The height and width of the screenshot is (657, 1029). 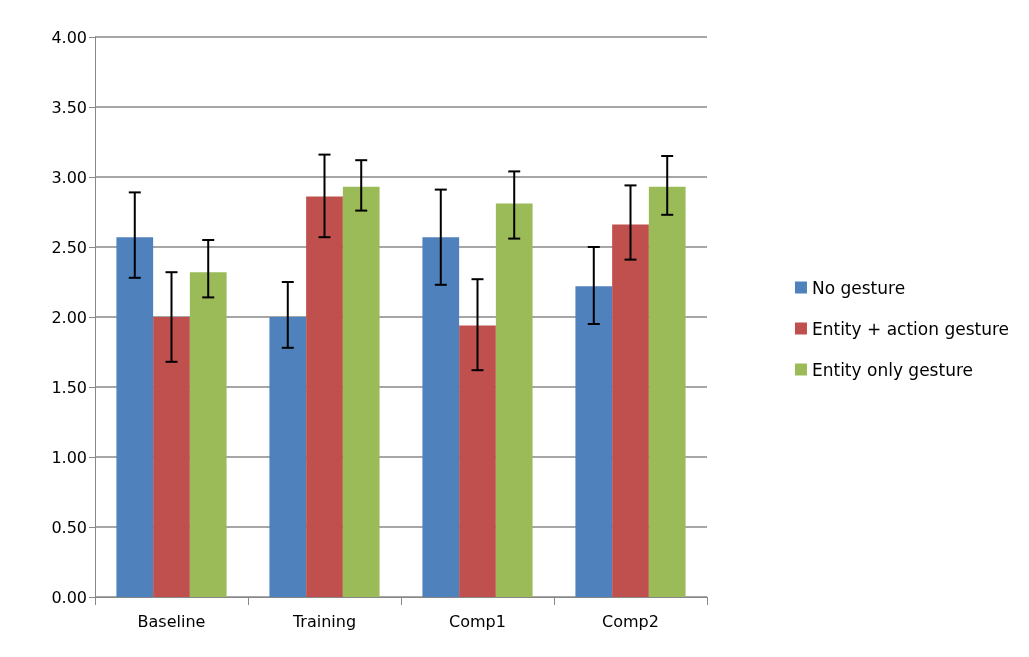 I want to click on x-tick-label: Comp1, so click(x=477, y=621).